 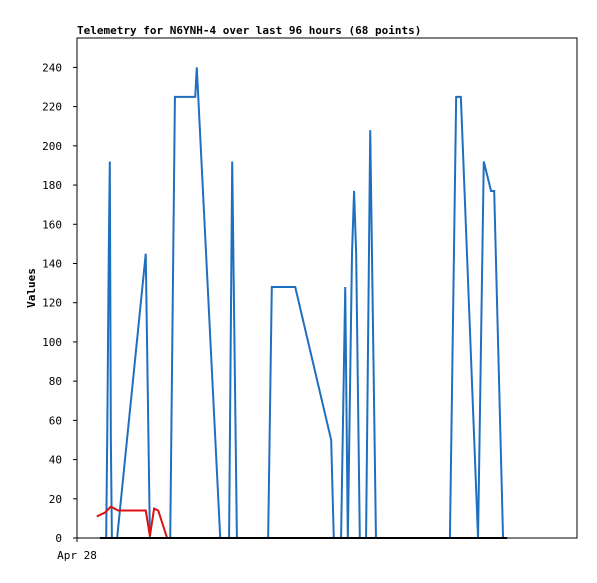 I want to click on y-tick-label: 180, so click(x=52, y=185).